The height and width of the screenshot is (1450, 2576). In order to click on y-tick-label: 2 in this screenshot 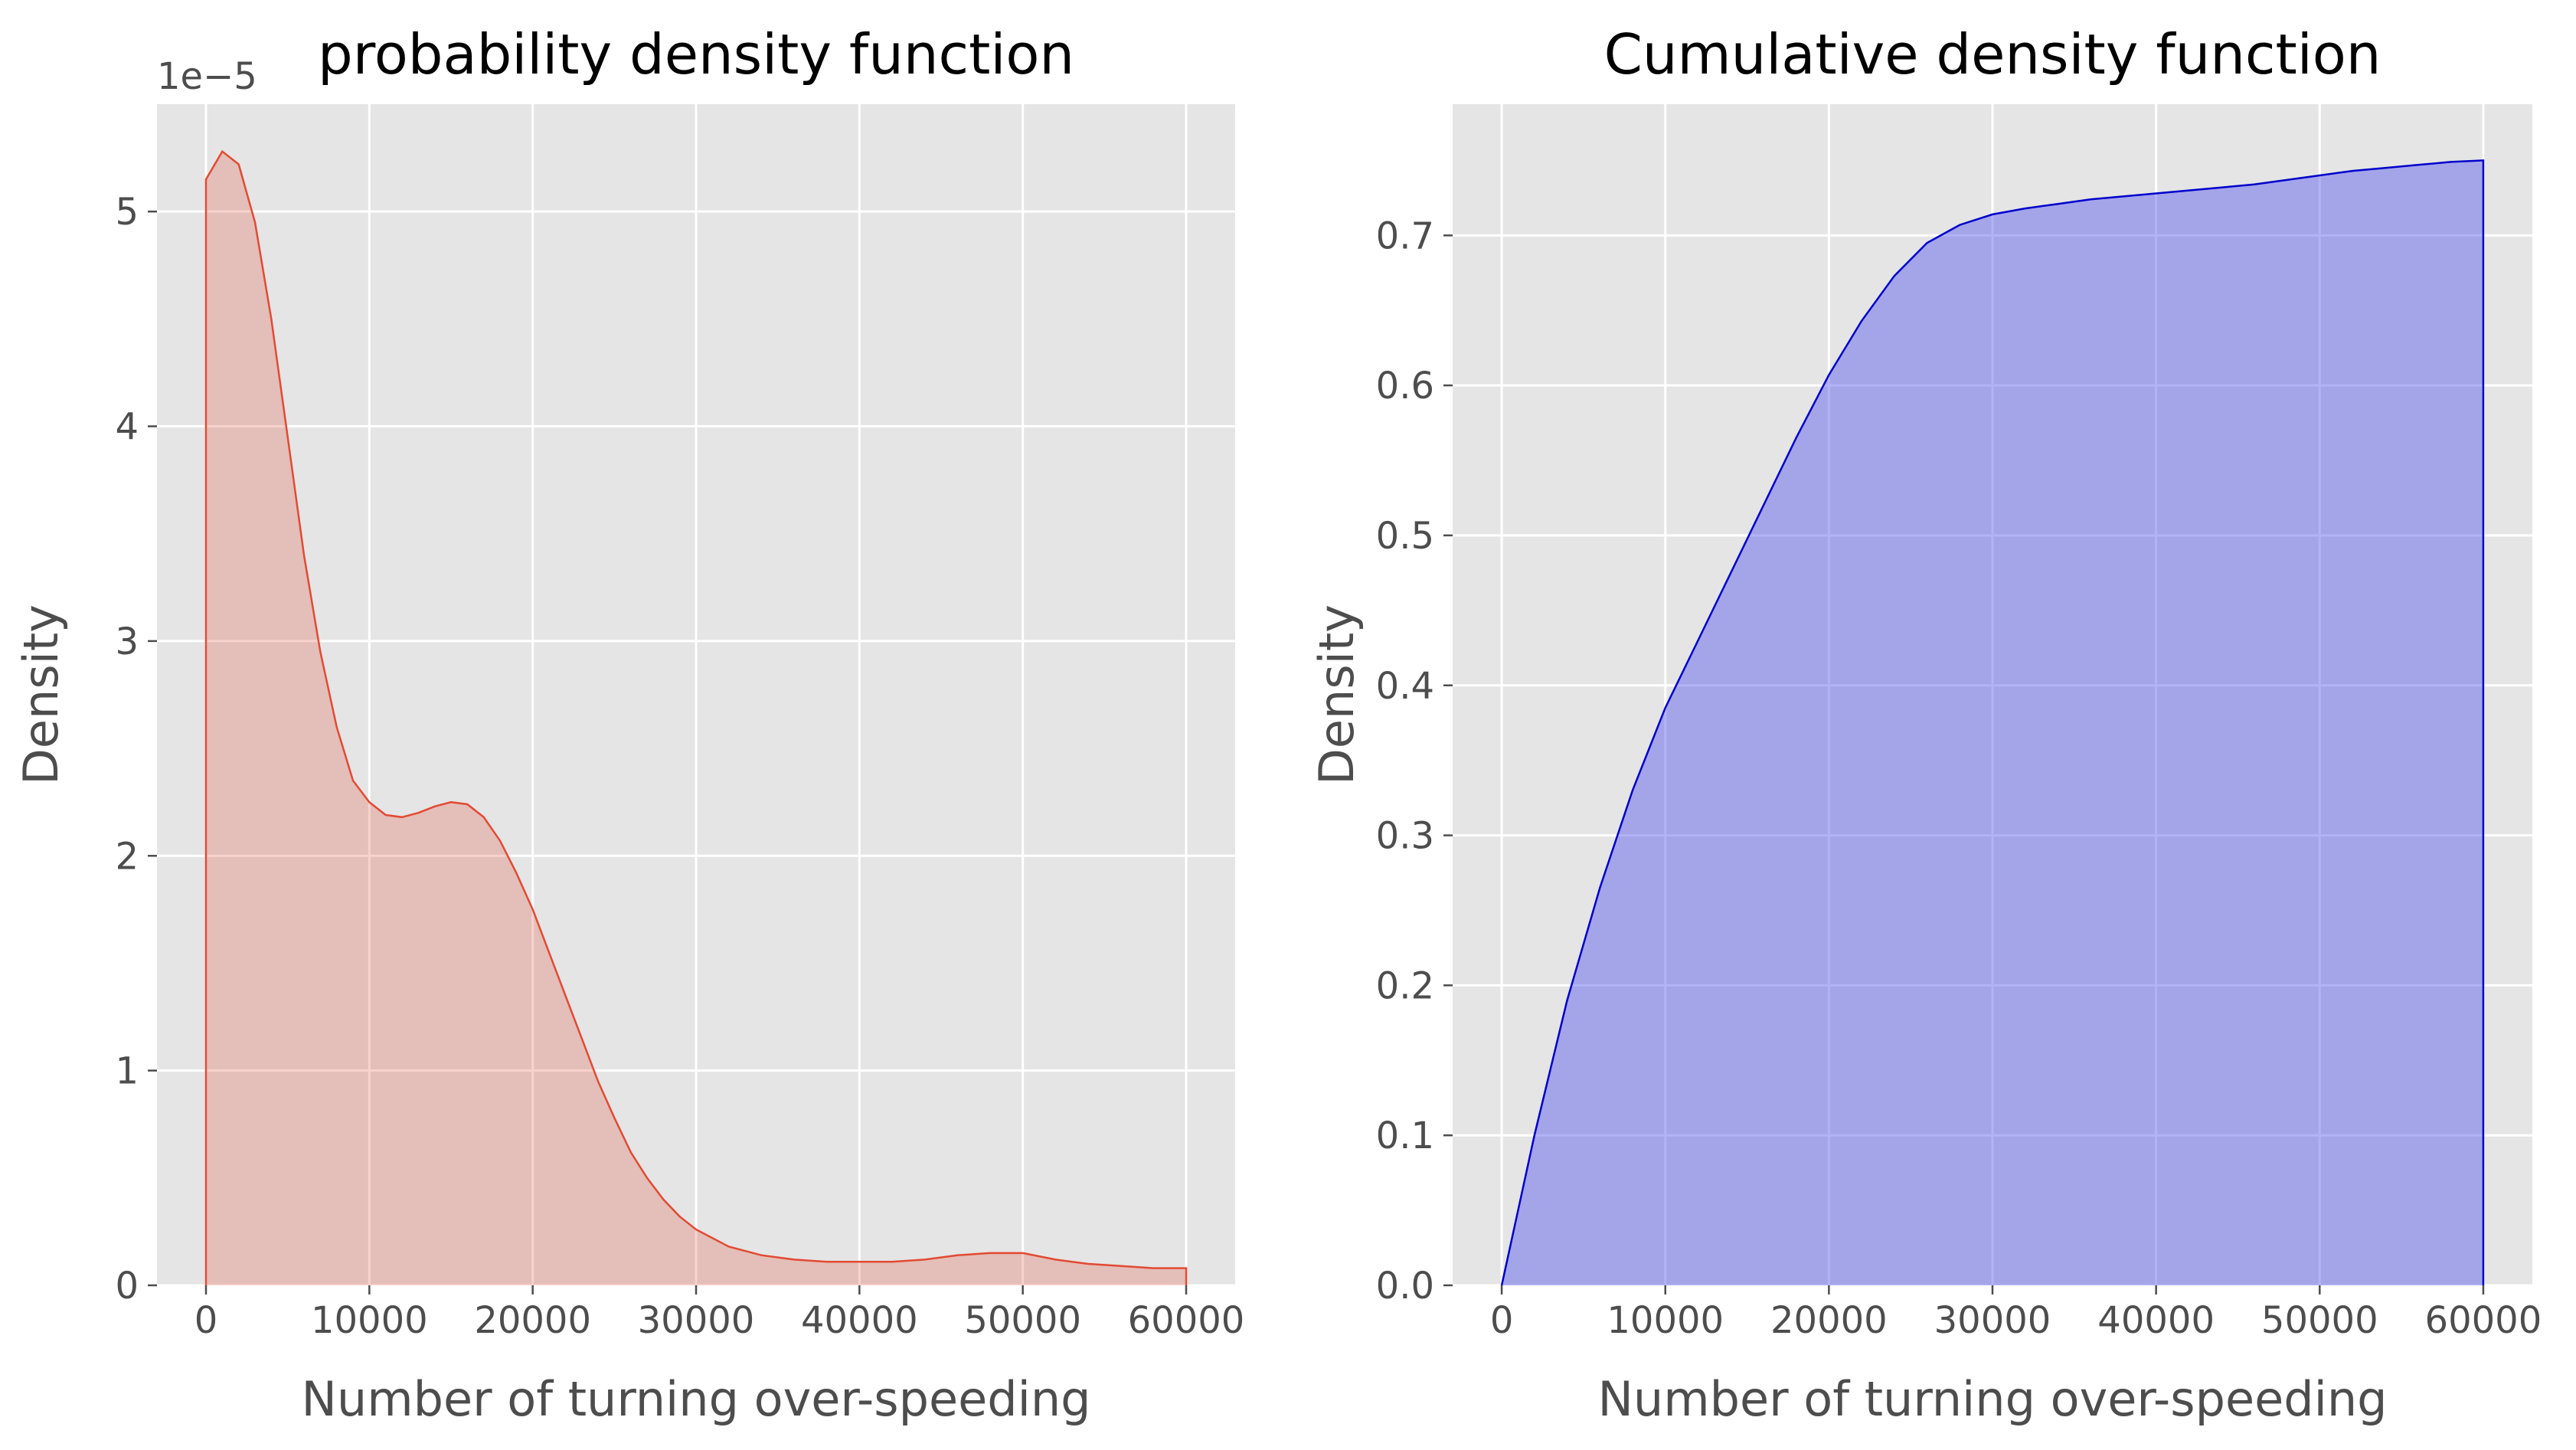, I will do `click(127, 856)`.